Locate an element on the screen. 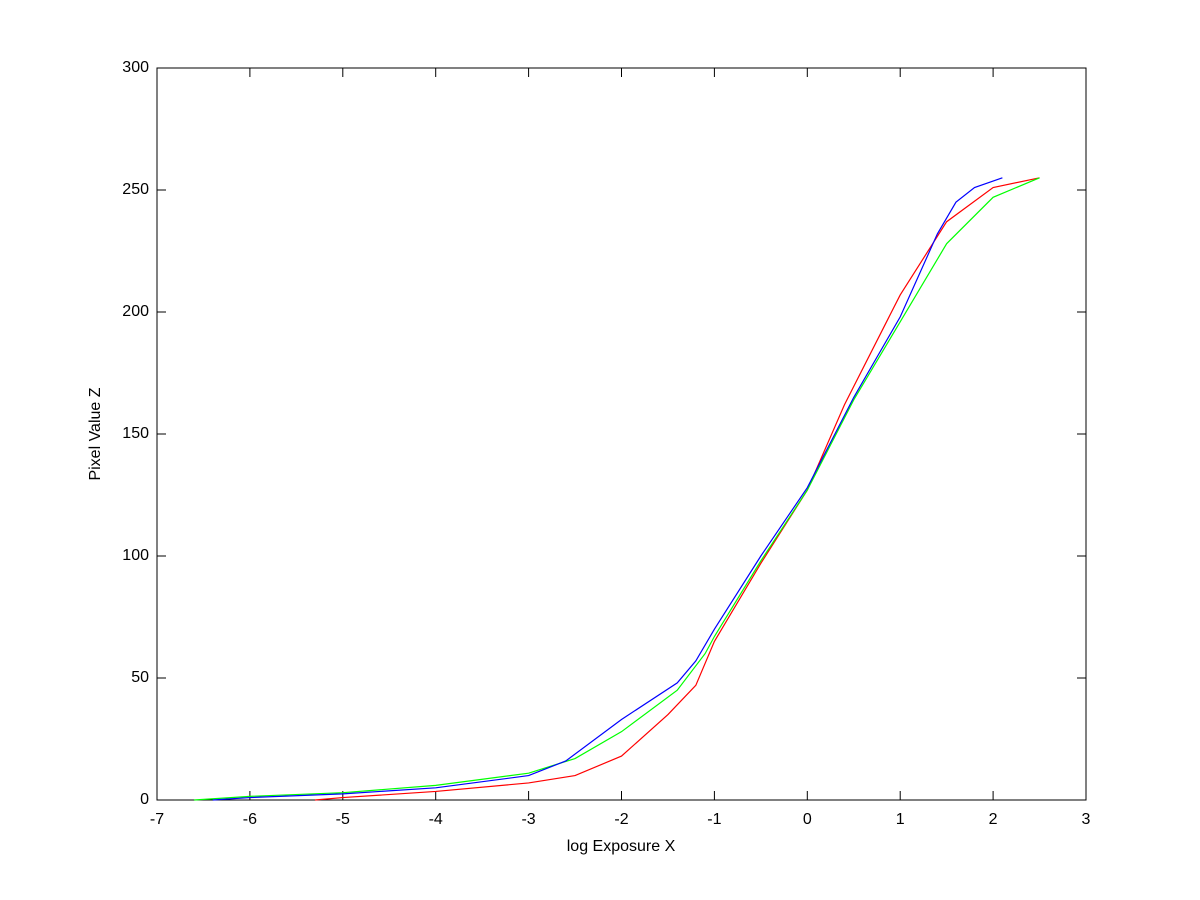 This screenshot has width=1200, height=900. x-axis-label: log Exposure X is located at coordinates (621, 846).